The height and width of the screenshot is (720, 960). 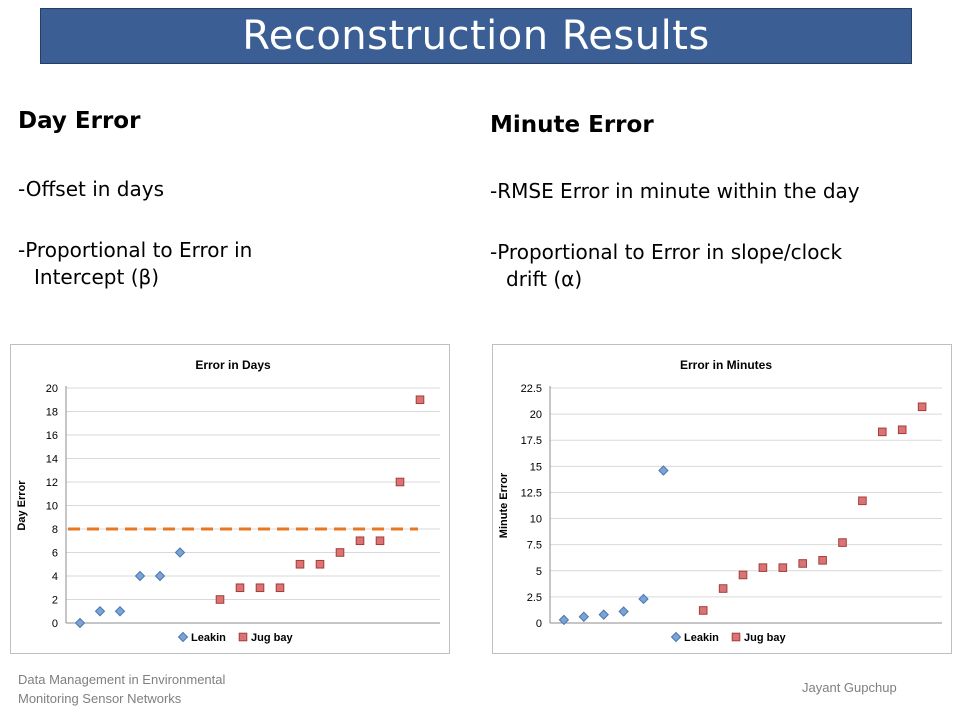 I want to click on slide-title: Reconstruction Results, so click(x=476, y=36).